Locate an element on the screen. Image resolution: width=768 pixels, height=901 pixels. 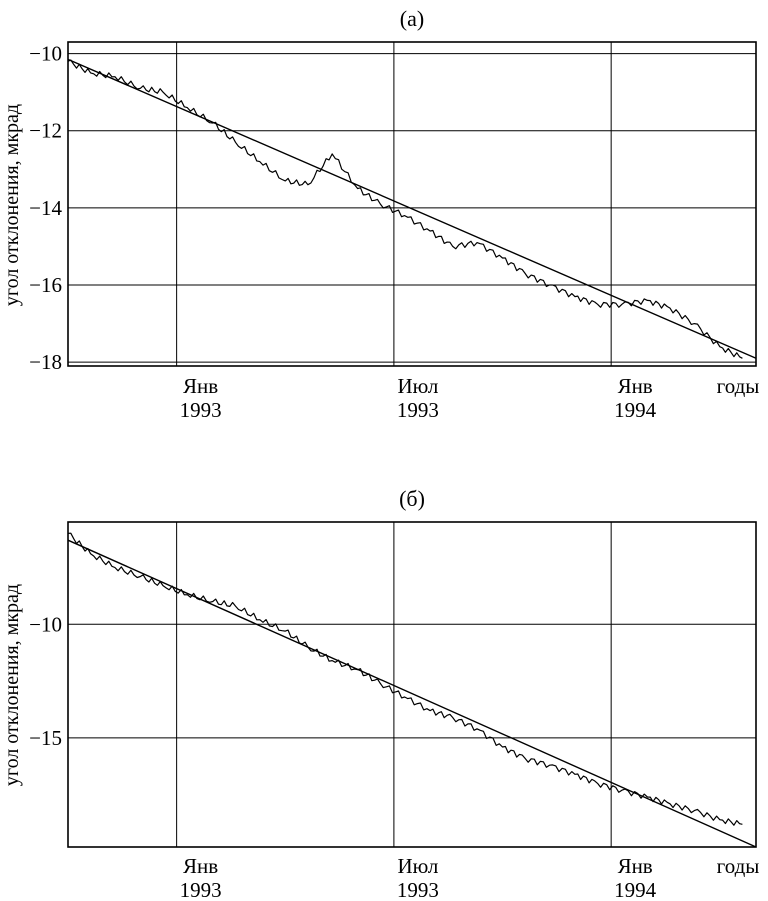
panel-a-y-tick-label: −12 is located at coordinates (45, 131).